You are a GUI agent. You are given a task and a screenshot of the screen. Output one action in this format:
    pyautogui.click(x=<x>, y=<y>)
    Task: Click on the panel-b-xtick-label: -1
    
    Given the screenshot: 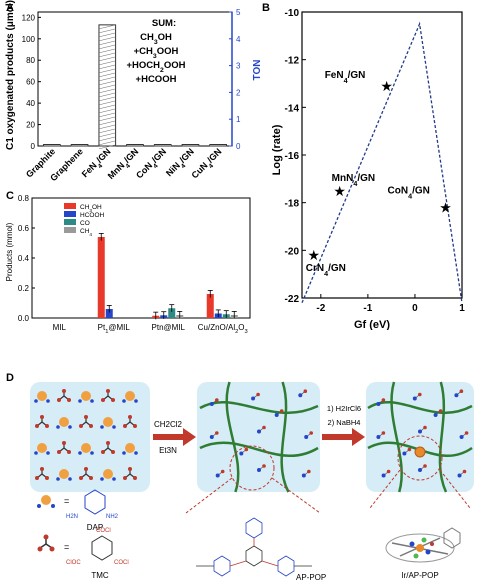 What is the action you would take?
    pyautogui.click(x=367, y=308)
    